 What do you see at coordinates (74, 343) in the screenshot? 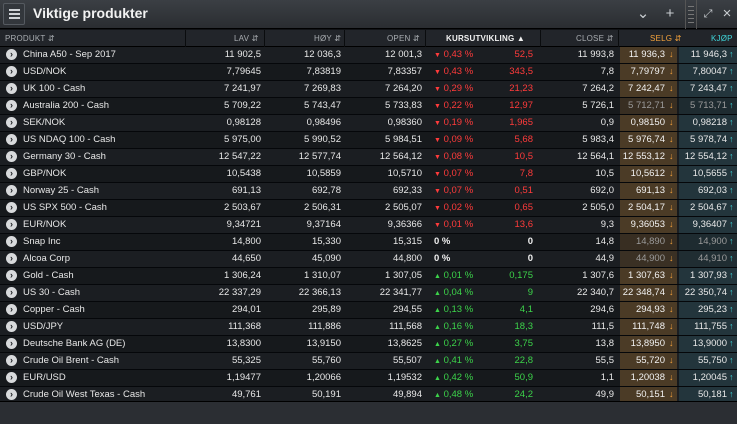
I see `product-name: Deutsche Bank AG (DE)` at bounding box center [74, 343].